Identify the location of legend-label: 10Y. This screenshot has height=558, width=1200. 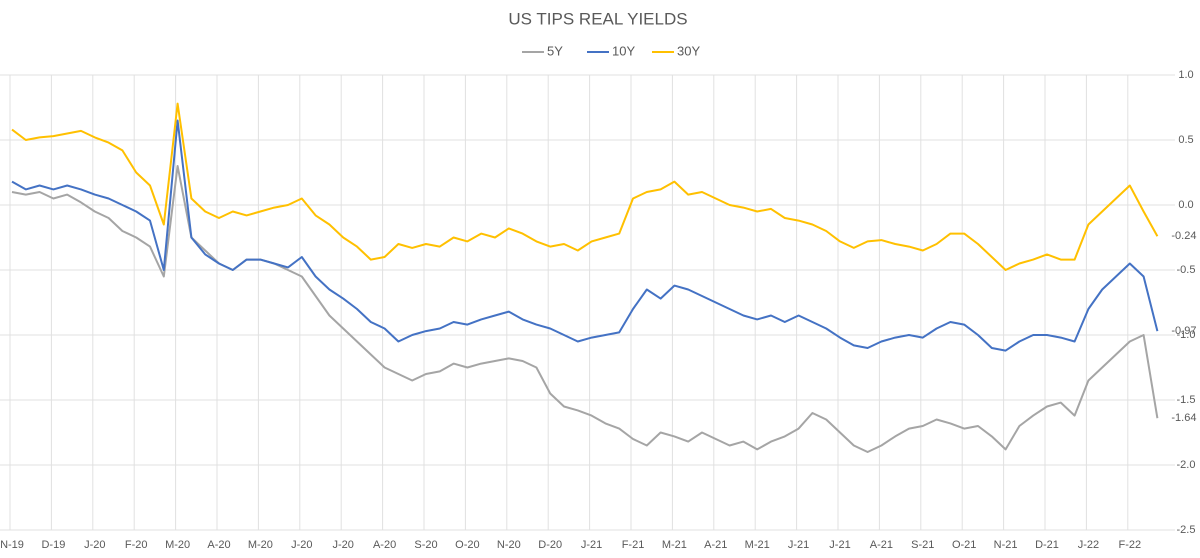
(623, 50).